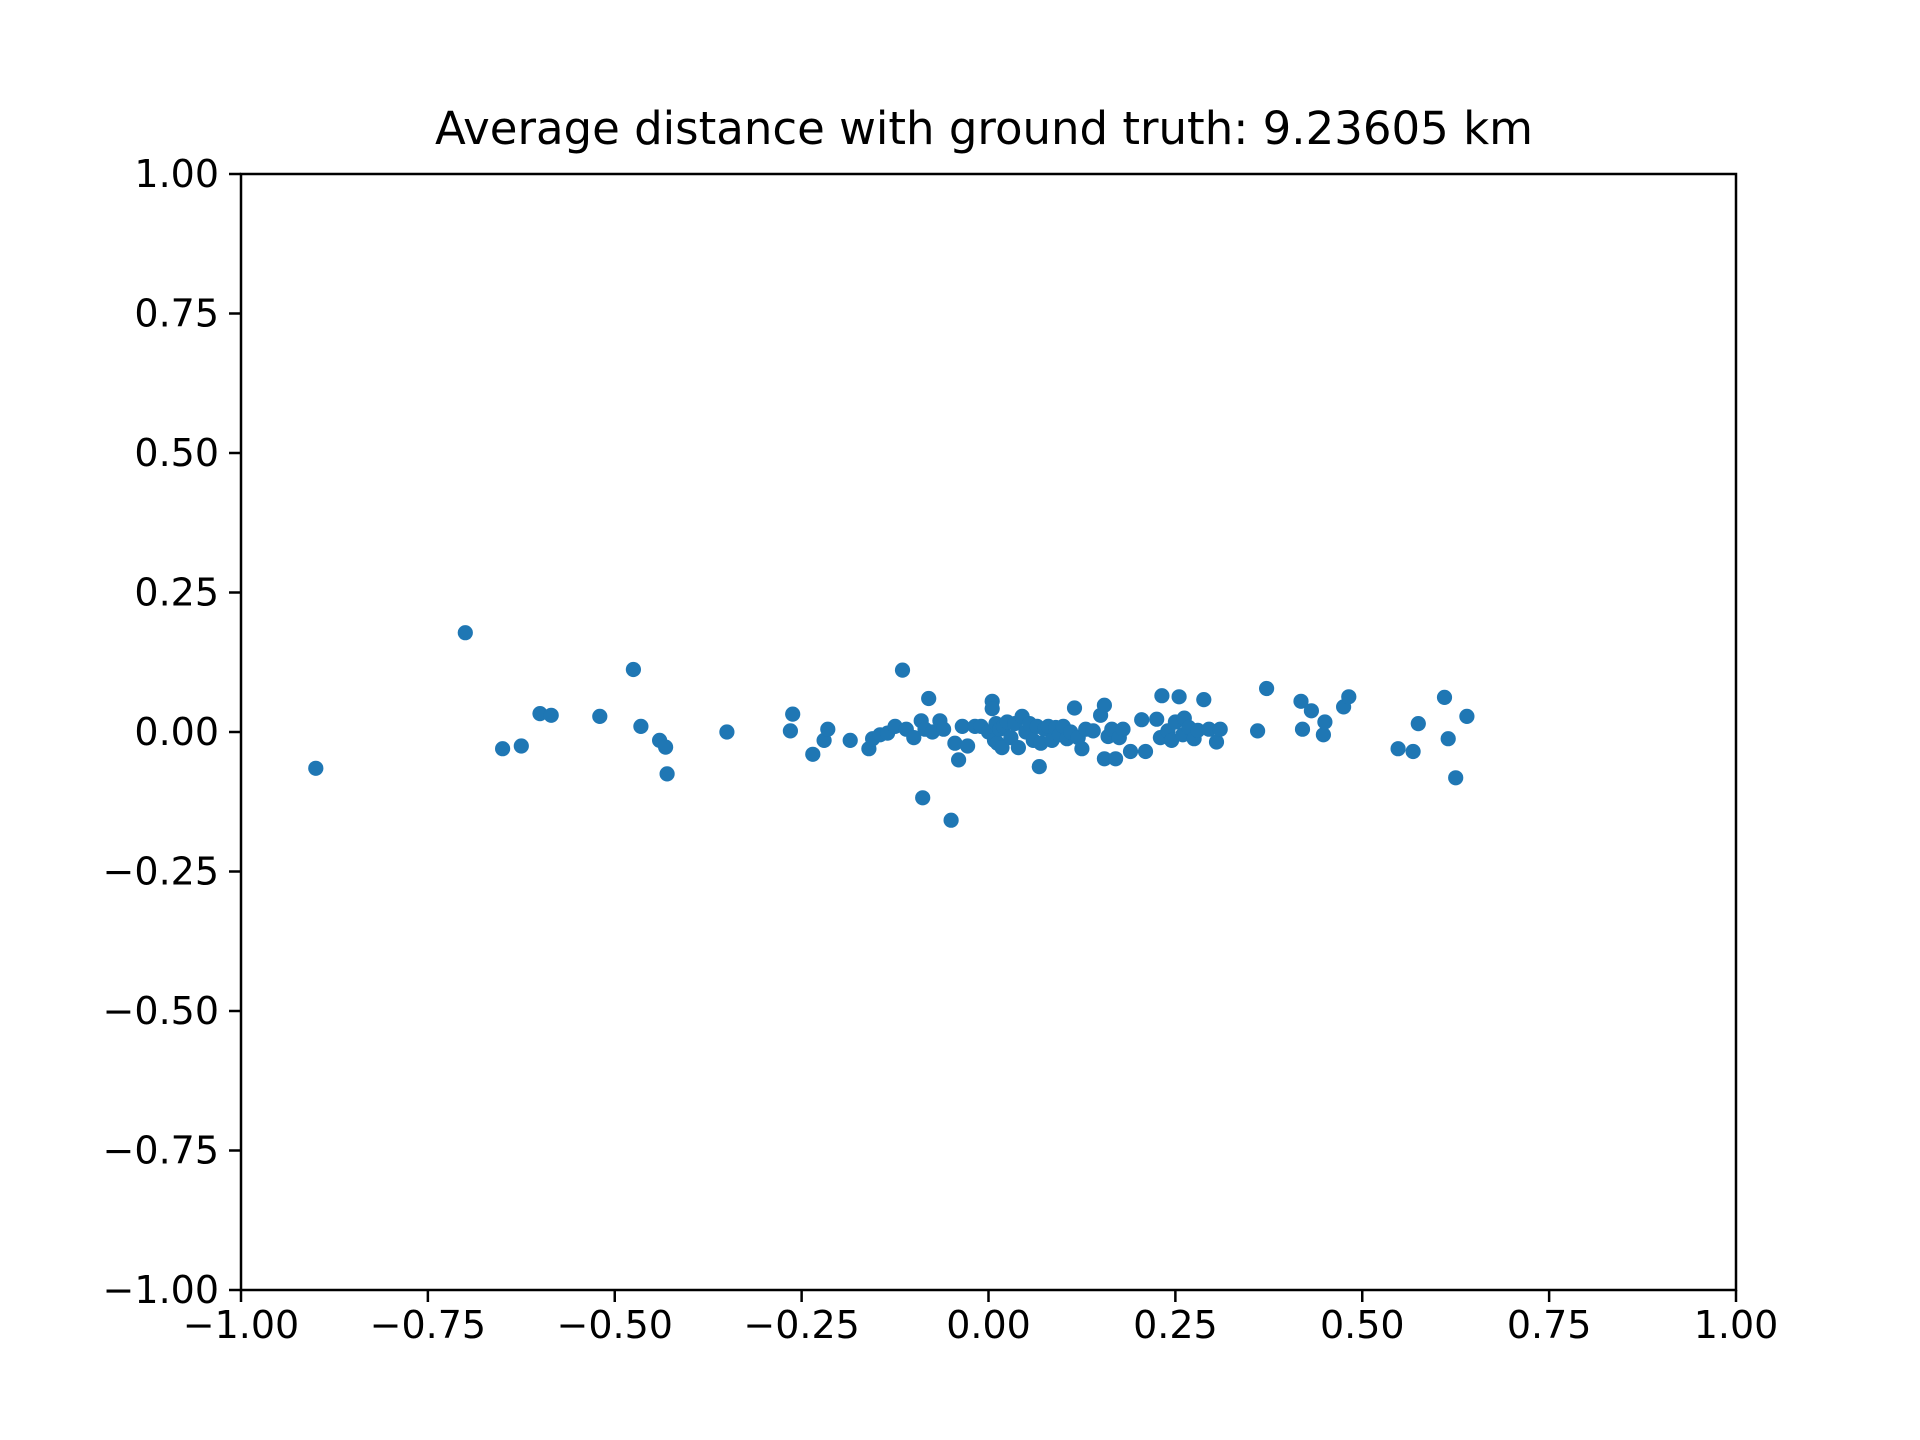 This screenshot has width=1920, height=1440. What do you see at coordinates (1175, 1325) in the screenshot?
I see `x-tick-label: 0.25` at bounding box center [1175, 1325].